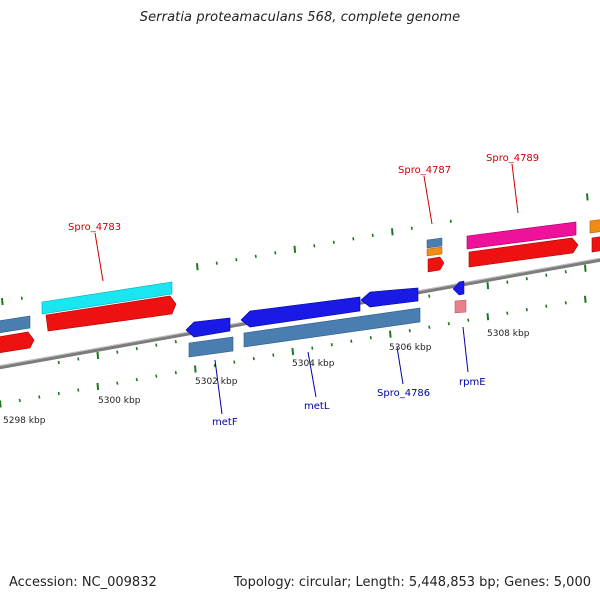 This screenshot has width=600, height=600. What do you see at coordinates (436, 264) in the screenshot?
I see `gene-spro-4787-red` at bounding box center [436, 264].